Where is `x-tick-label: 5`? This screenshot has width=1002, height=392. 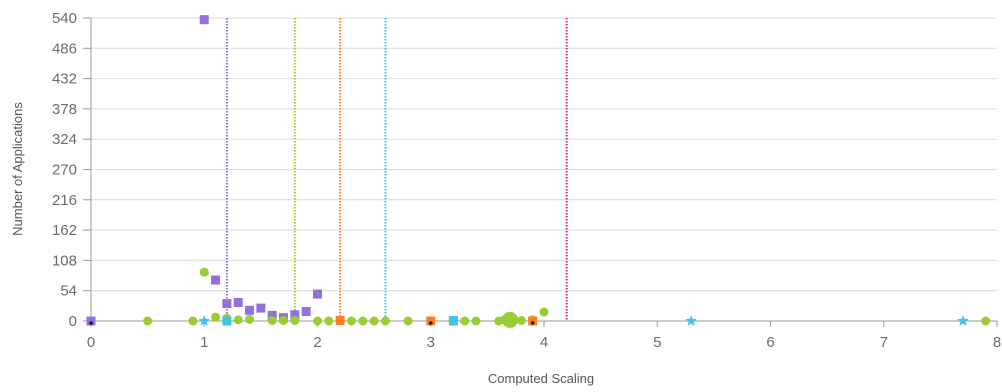 x-tick-label: 5 is located at coordinates (657, 342).